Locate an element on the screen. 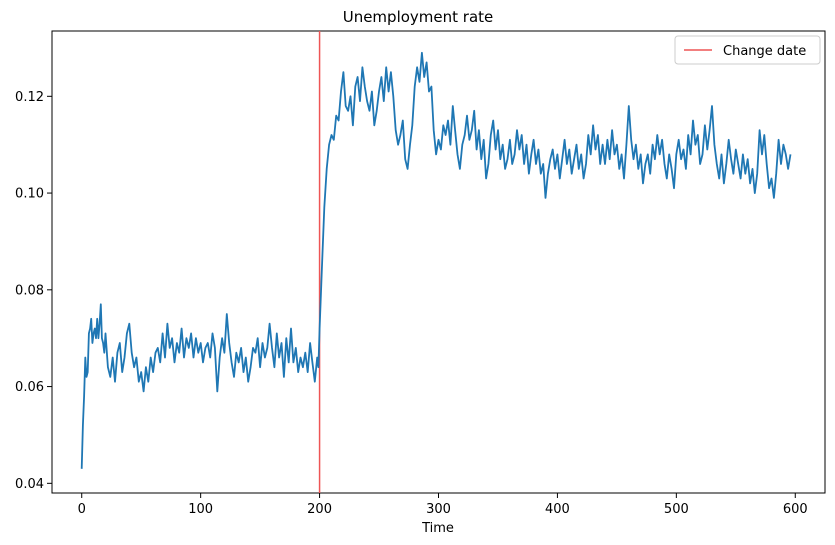 Image resolution: width=835 pixels, height=545 pixels. legend: Change date is located at coordinates (747, 50).